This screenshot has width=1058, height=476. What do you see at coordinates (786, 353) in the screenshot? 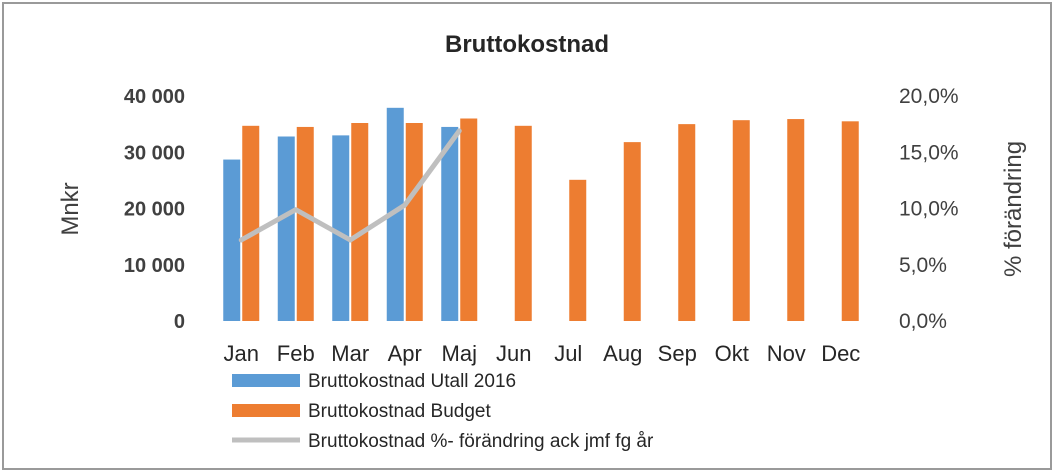
I see `x-tick-label: Nov` at bounding box center [786, 353].